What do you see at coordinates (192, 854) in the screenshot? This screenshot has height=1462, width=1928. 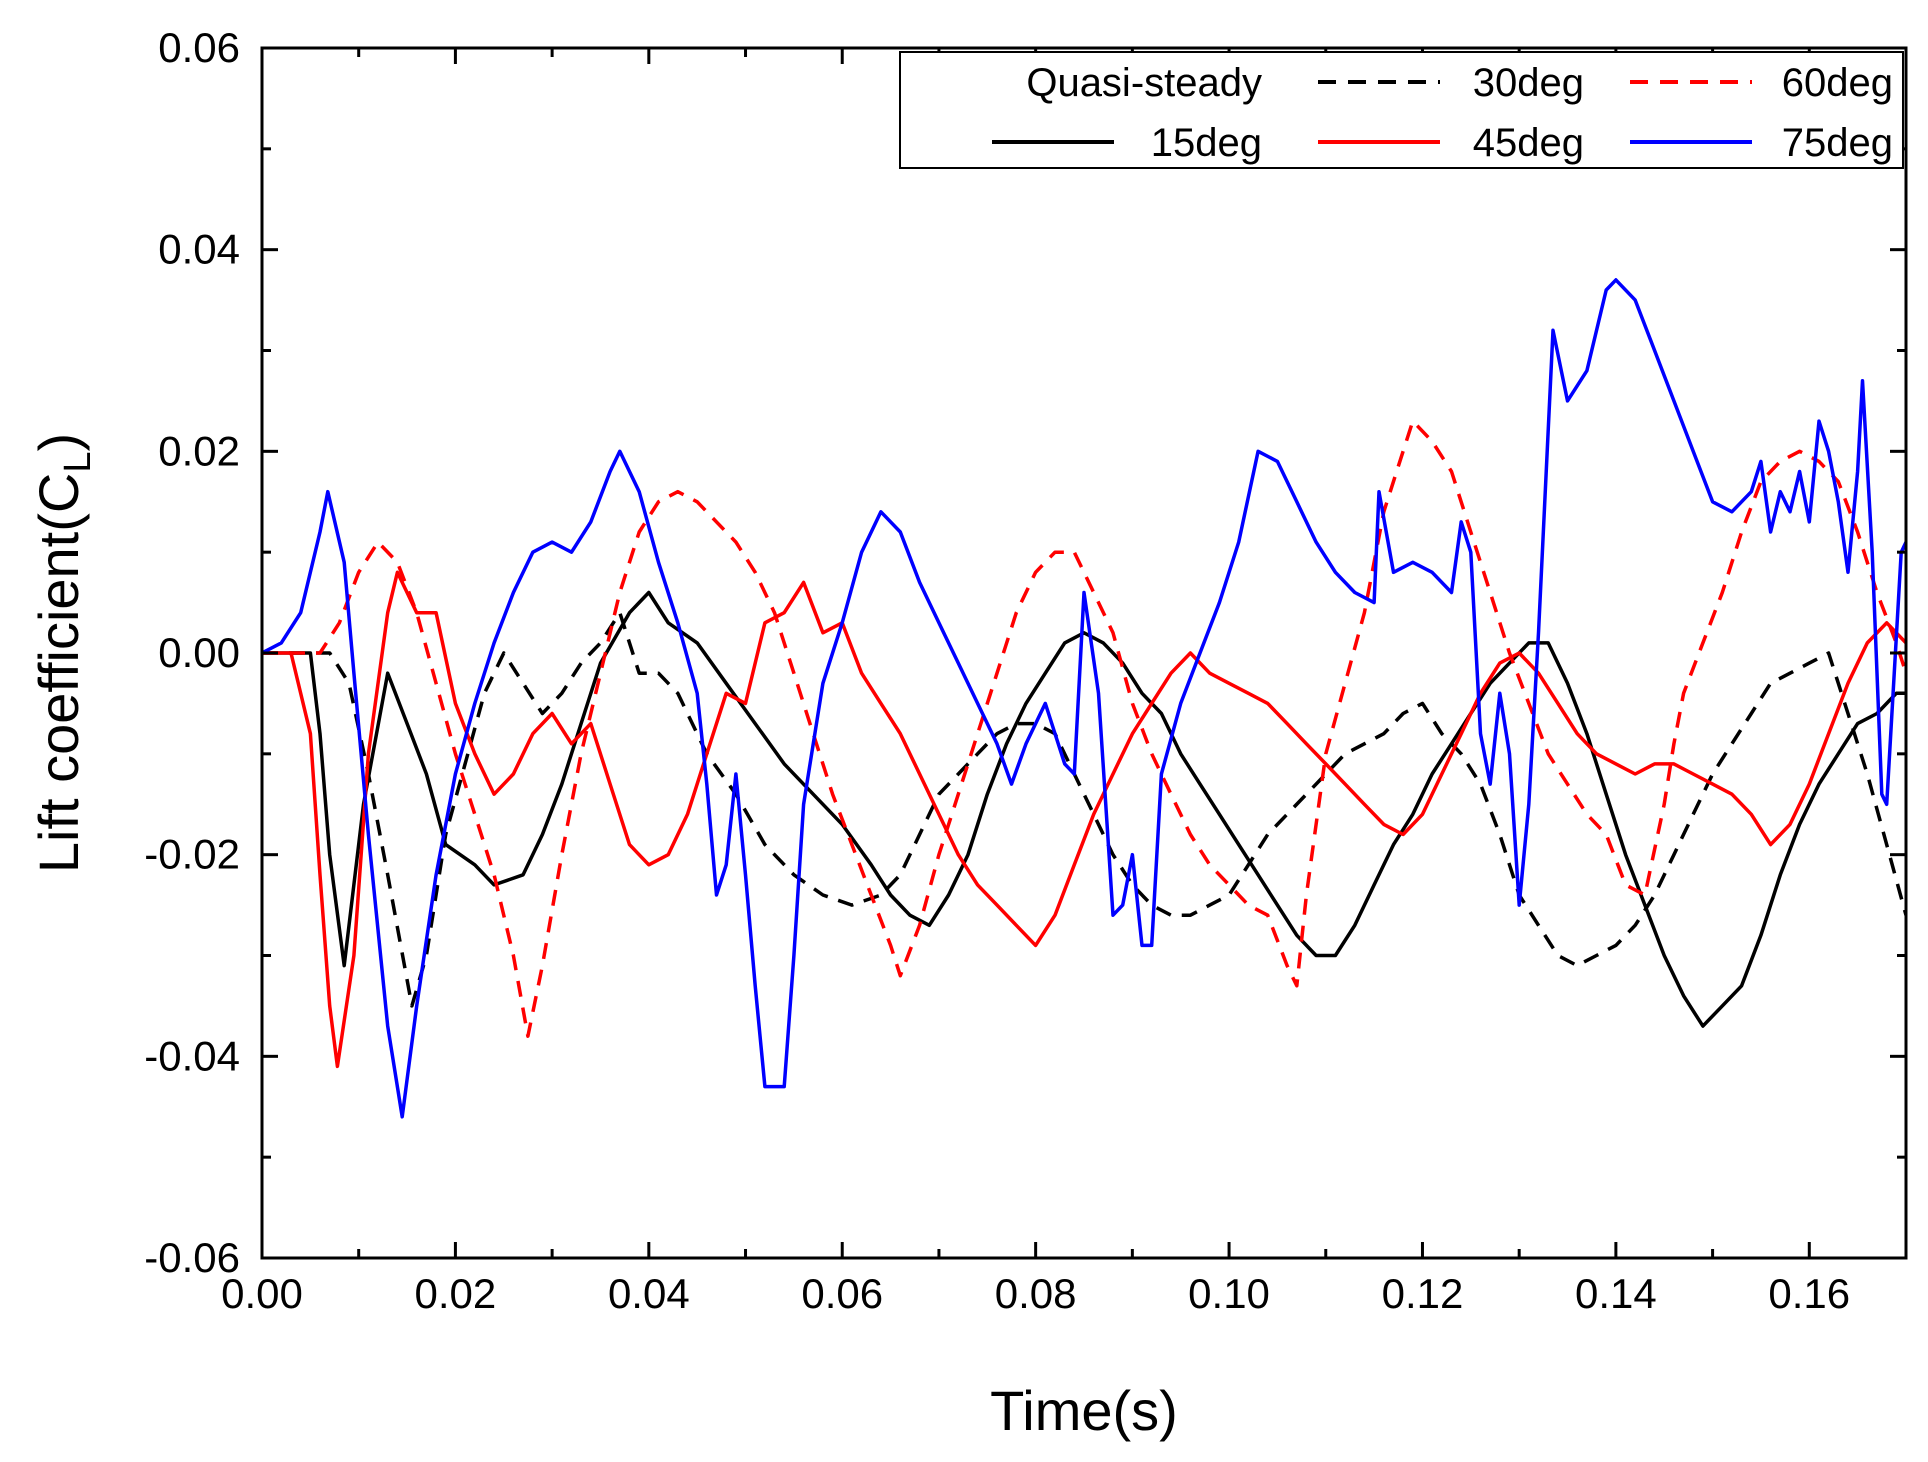 I see `y-tick-label: -0.02` at bounding box center [192, 854].